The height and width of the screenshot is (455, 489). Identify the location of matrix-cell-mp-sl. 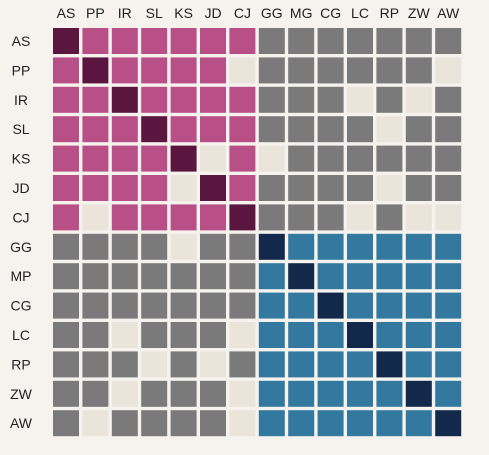
(154, 276).